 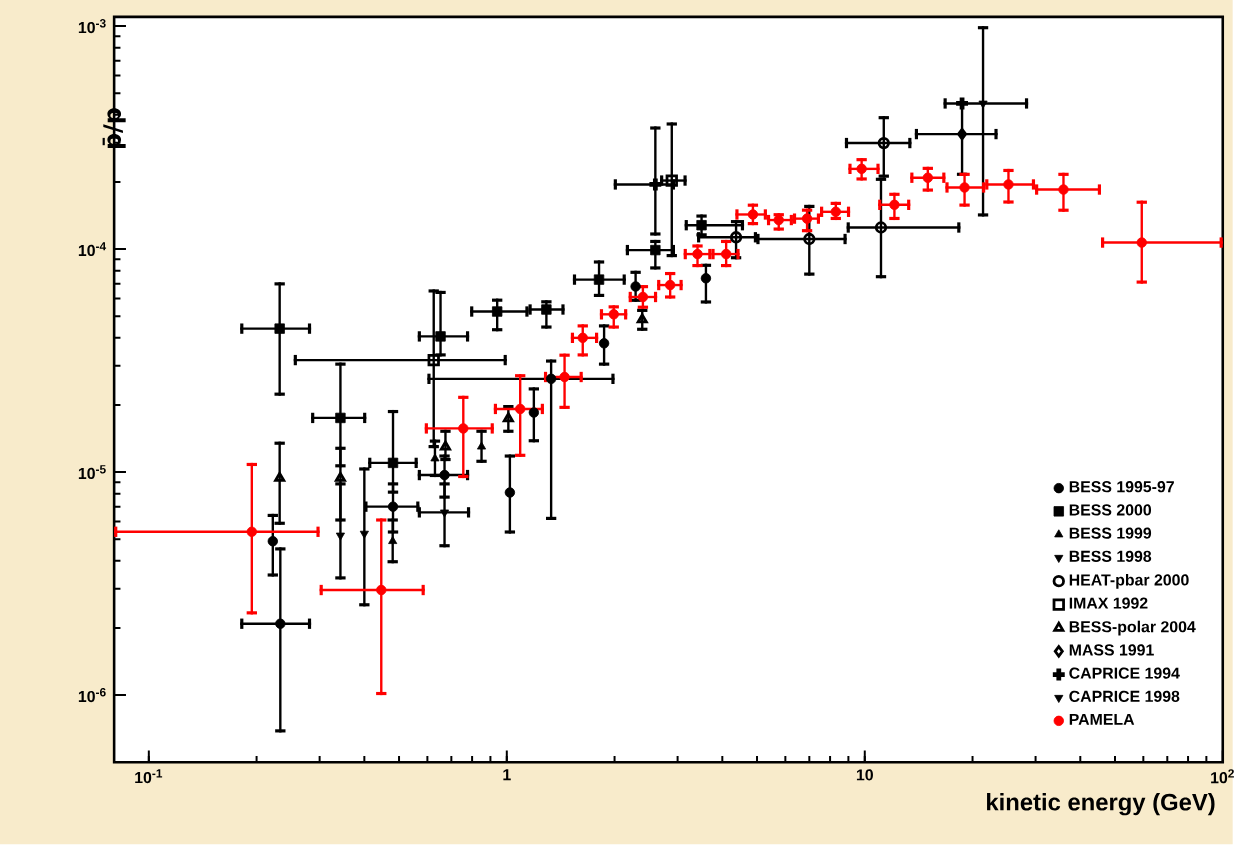 I want to click on legend-label: CAPRICE 1994, so click(x=1124, y=673).